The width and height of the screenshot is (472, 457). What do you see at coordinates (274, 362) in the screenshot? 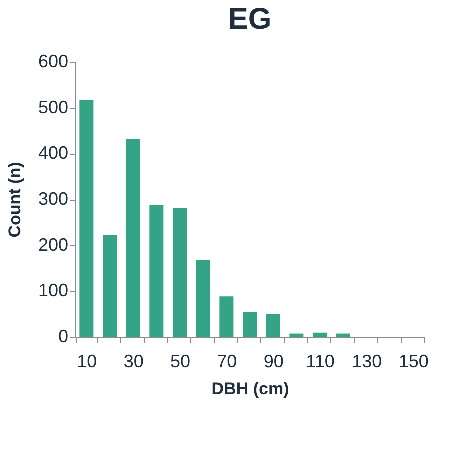
I see `x-tick-label: 90` at bounding box center [274, 362].